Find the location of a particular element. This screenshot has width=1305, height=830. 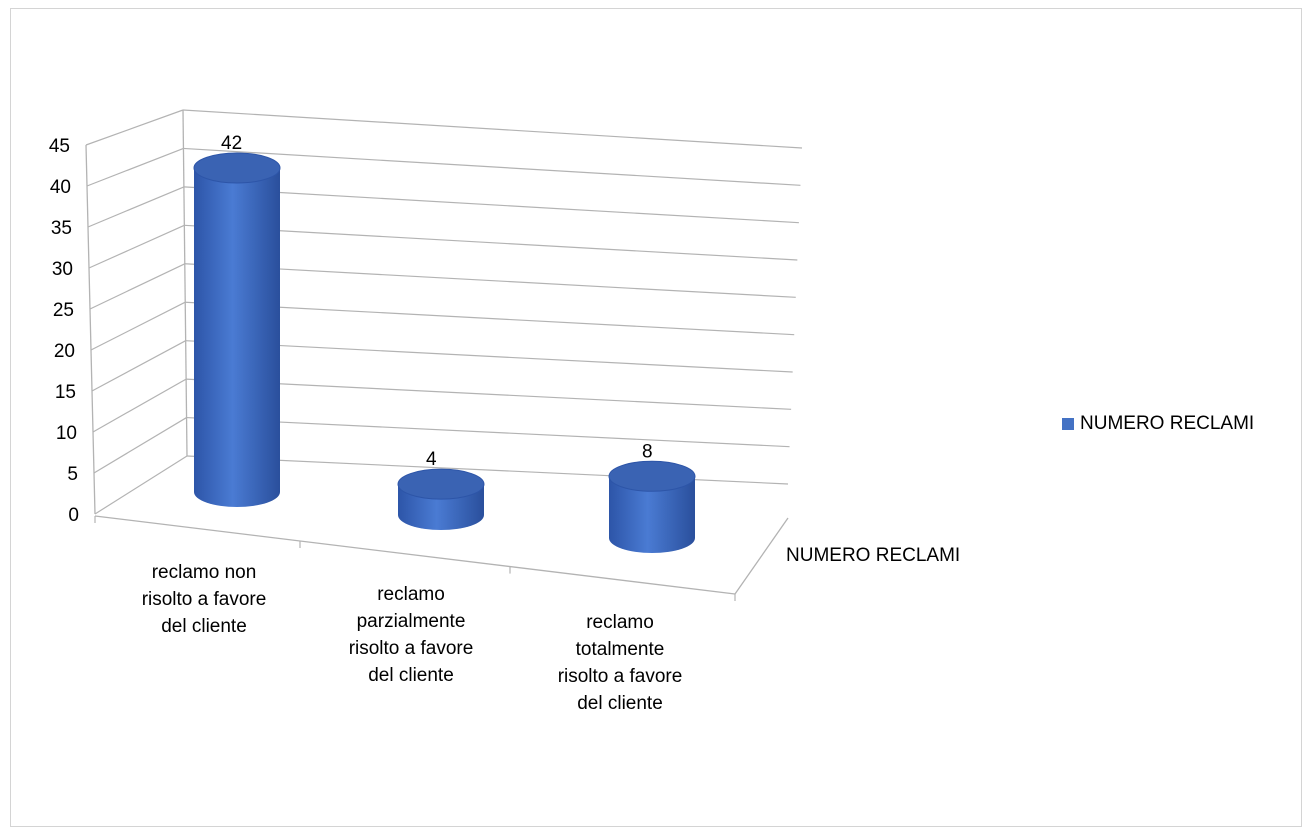

y-tick-label: 15 is located at coordinates (65, 392).